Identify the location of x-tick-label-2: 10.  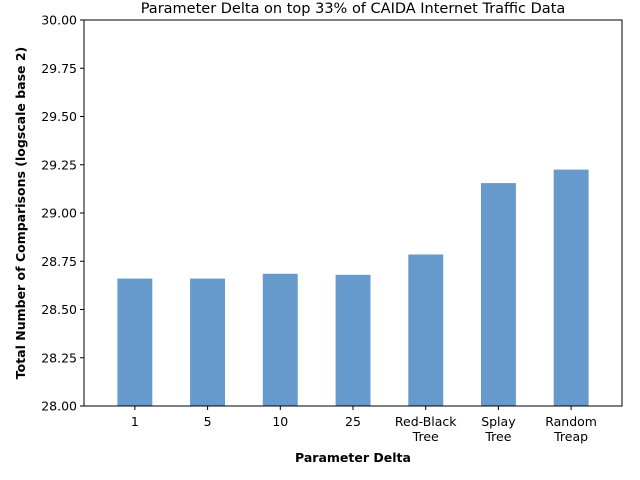
(280, 421).